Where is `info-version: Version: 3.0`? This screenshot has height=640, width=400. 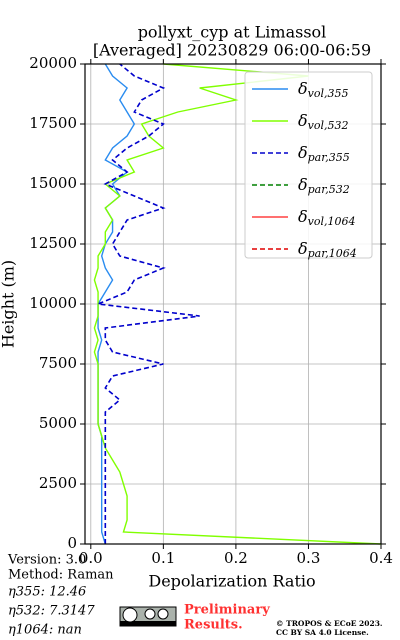 info-version: Version: 3.0 is located at coordinates (46, 560).